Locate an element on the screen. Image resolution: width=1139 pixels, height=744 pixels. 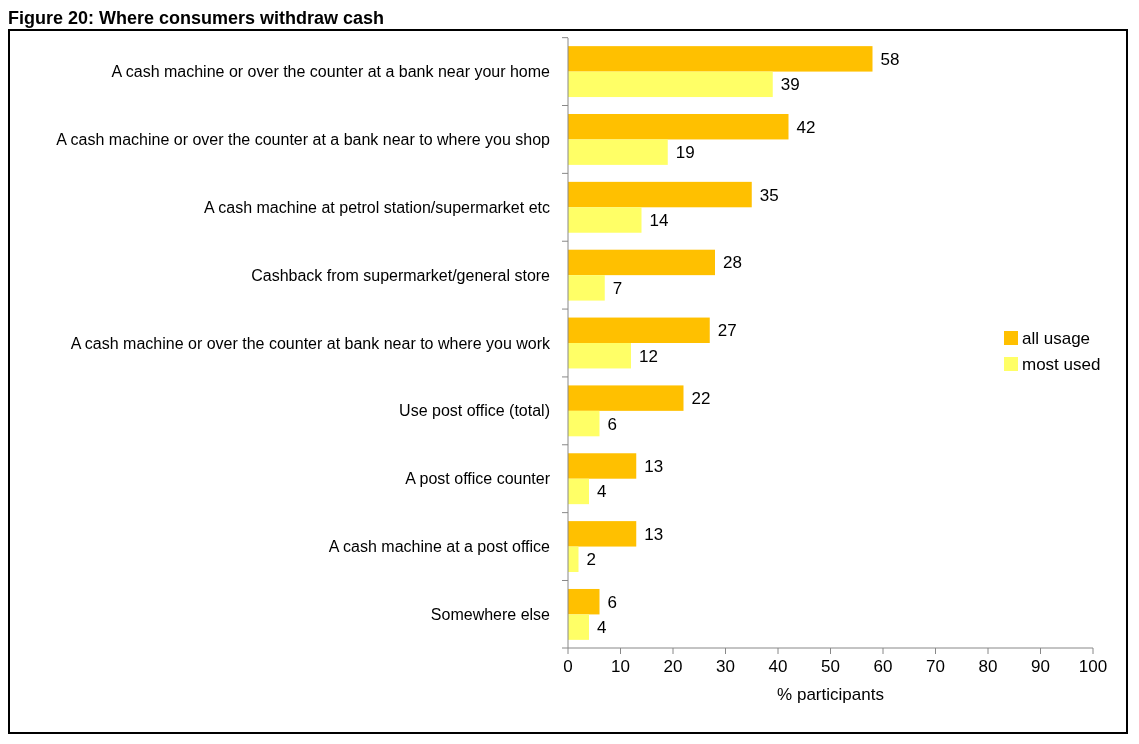
y-tick-label: A cash machine or over the counter at a bank near to where you shop is located at coordinates (303, 140).